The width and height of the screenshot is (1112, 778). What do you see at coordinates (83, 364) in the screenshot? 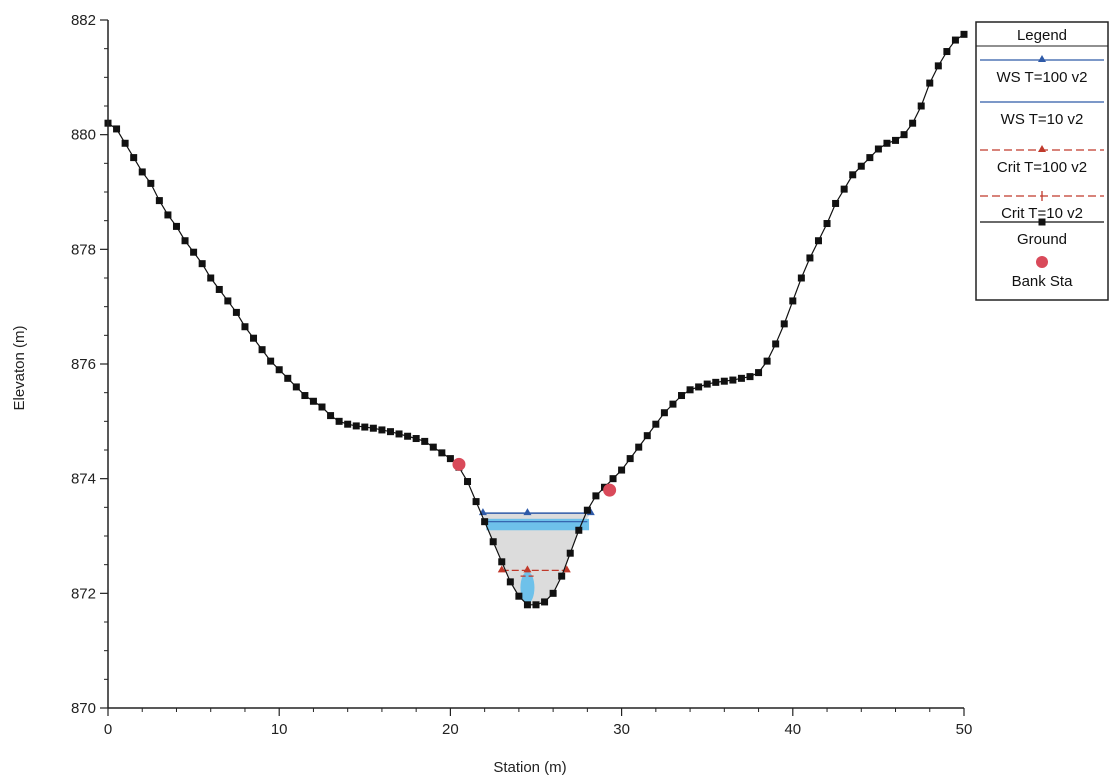
I see `y-tick-label: 876` at bounding box center [83, 364].